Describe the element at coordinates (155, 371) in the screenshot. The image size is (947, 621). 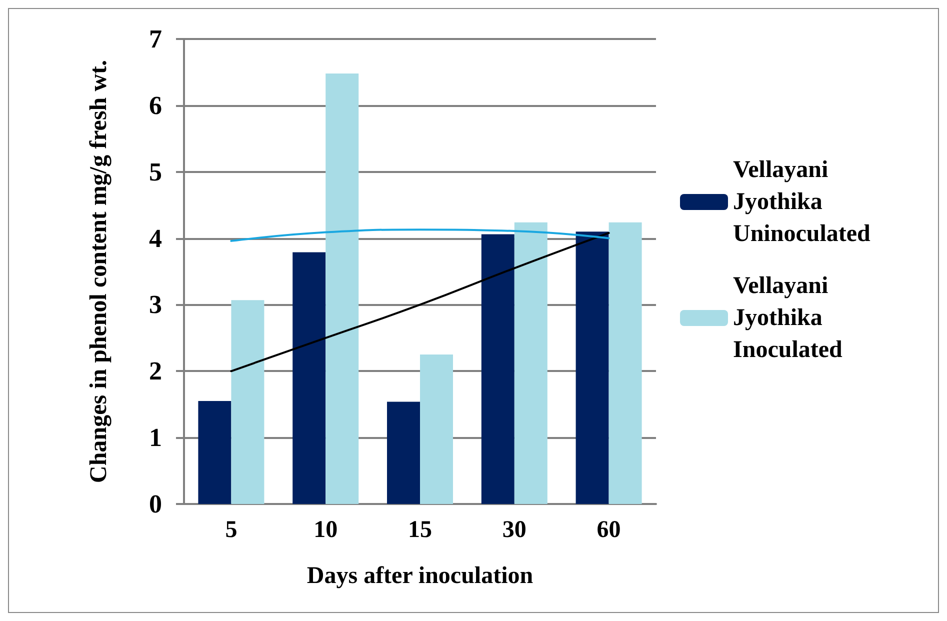
I see `y-tick-label: 2` at that location.